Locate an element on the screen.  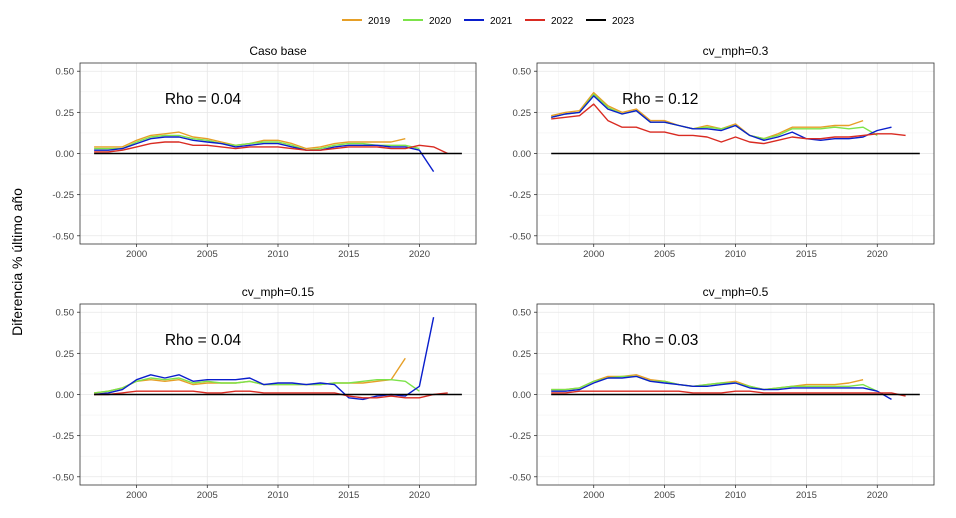
legend-label: 2019 is located at coordinates (379, 21).